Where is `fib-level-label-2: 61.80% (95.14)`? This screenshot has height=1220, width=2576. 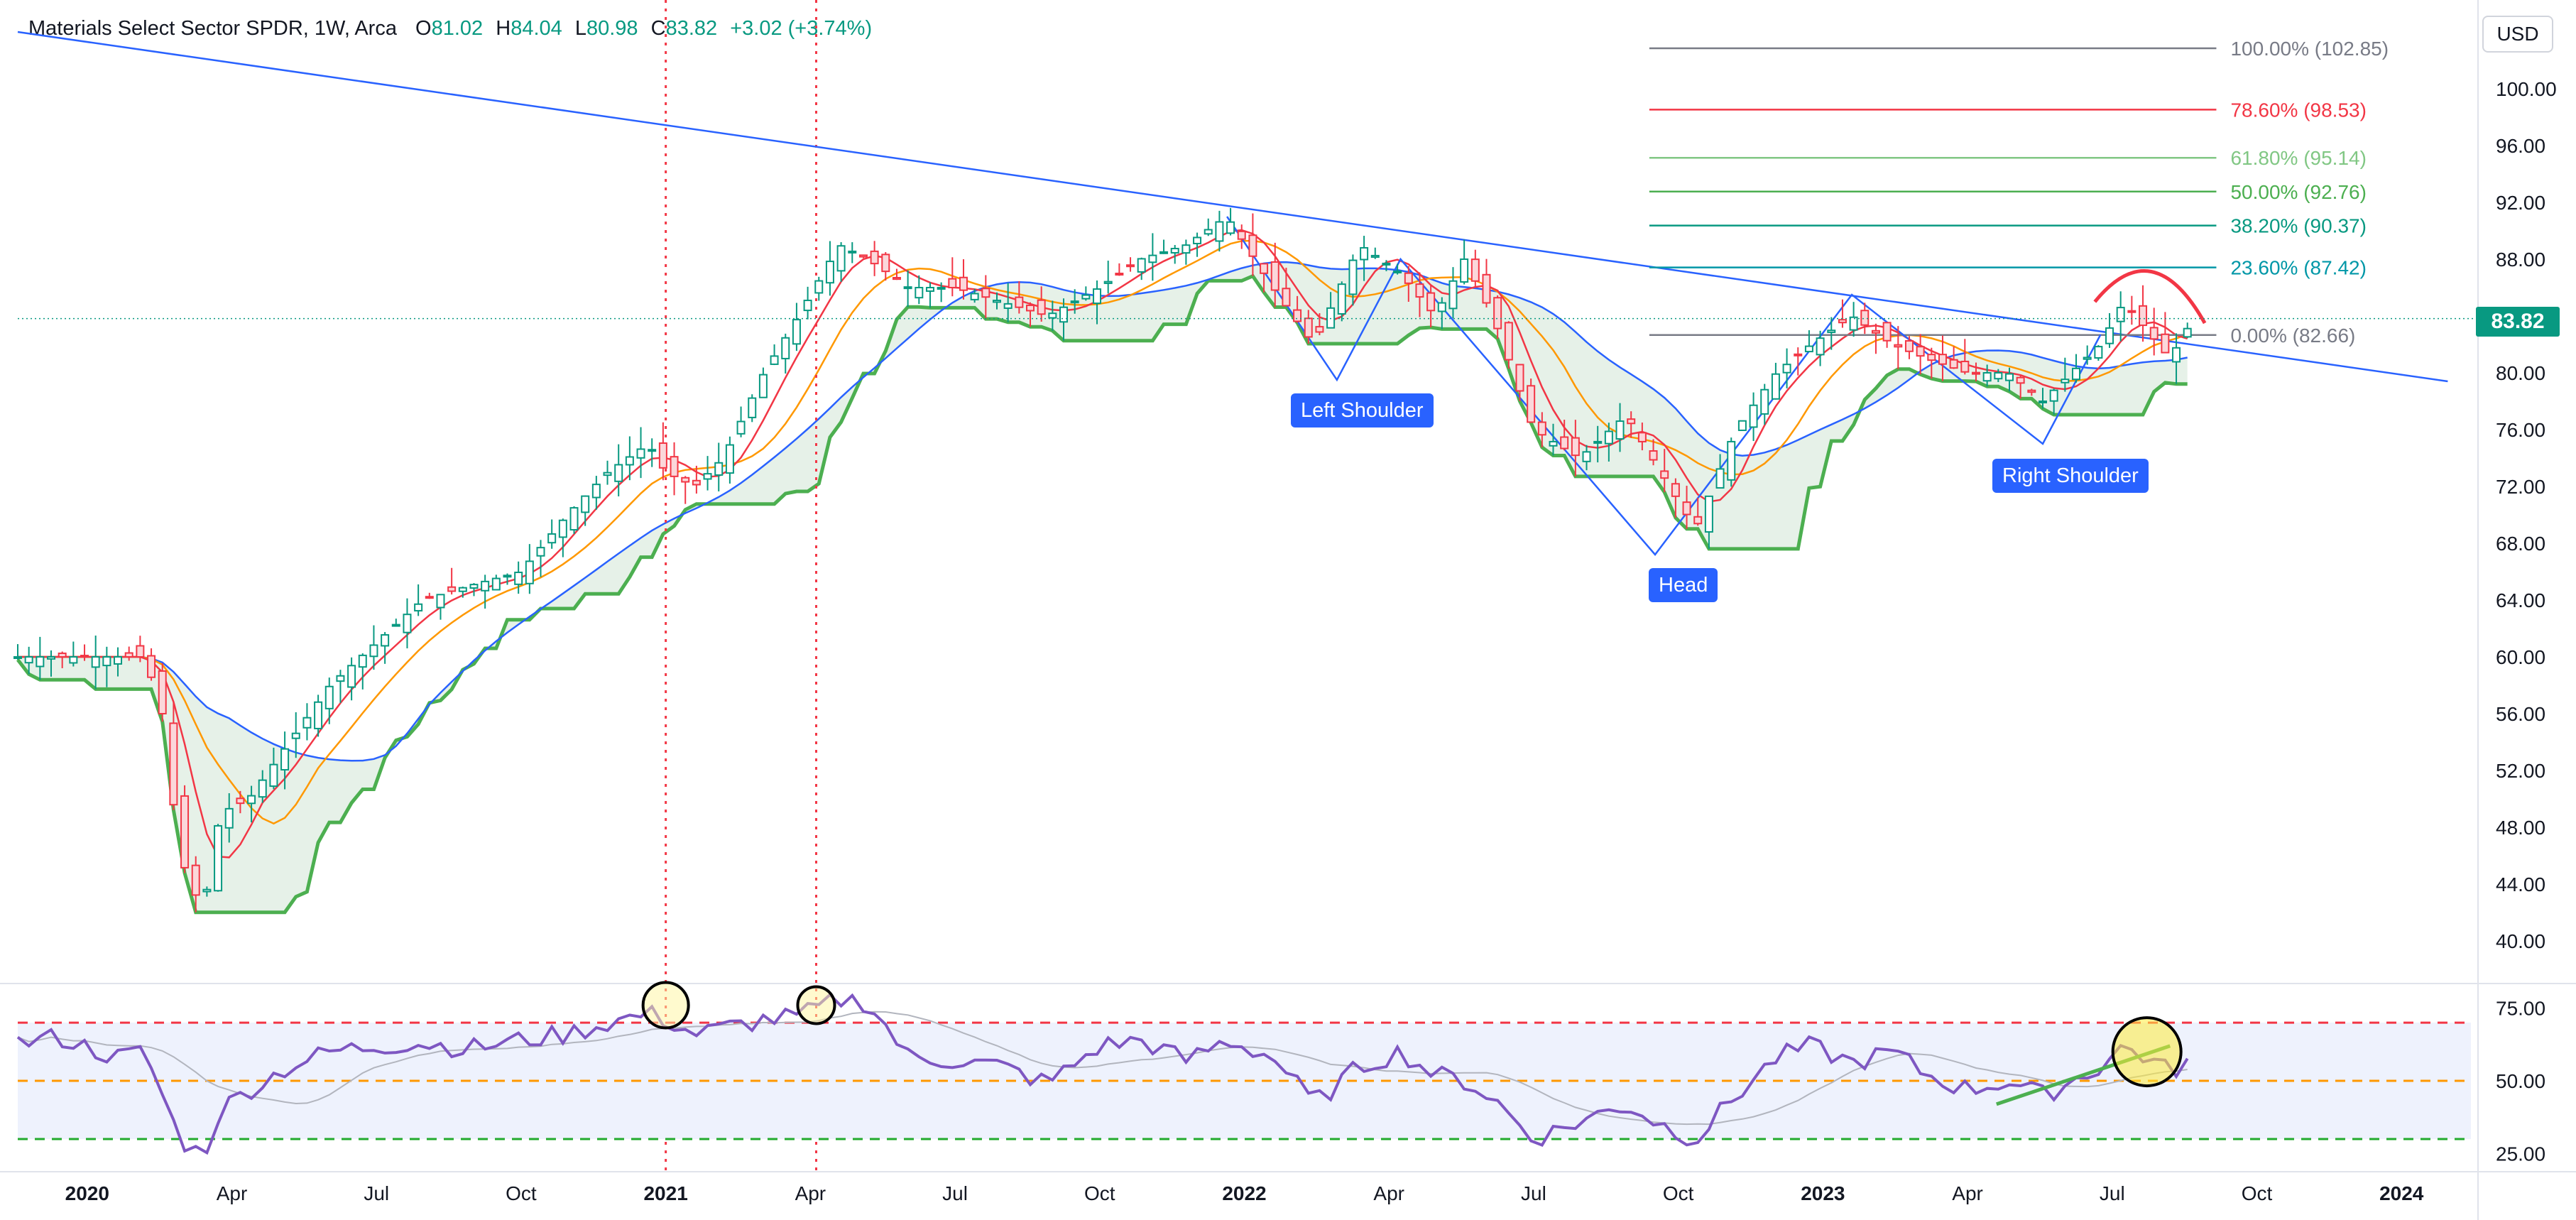 fib-level-label-2: 61.80% (95.14) is located at coordinates (2298, 158).